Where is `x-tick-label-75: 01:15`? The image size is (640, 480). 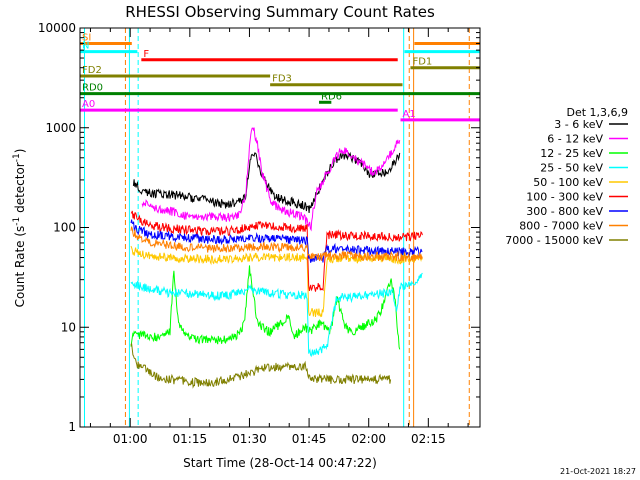 x-tick-label-75: 01:15 is located at coordinates (190, 439).